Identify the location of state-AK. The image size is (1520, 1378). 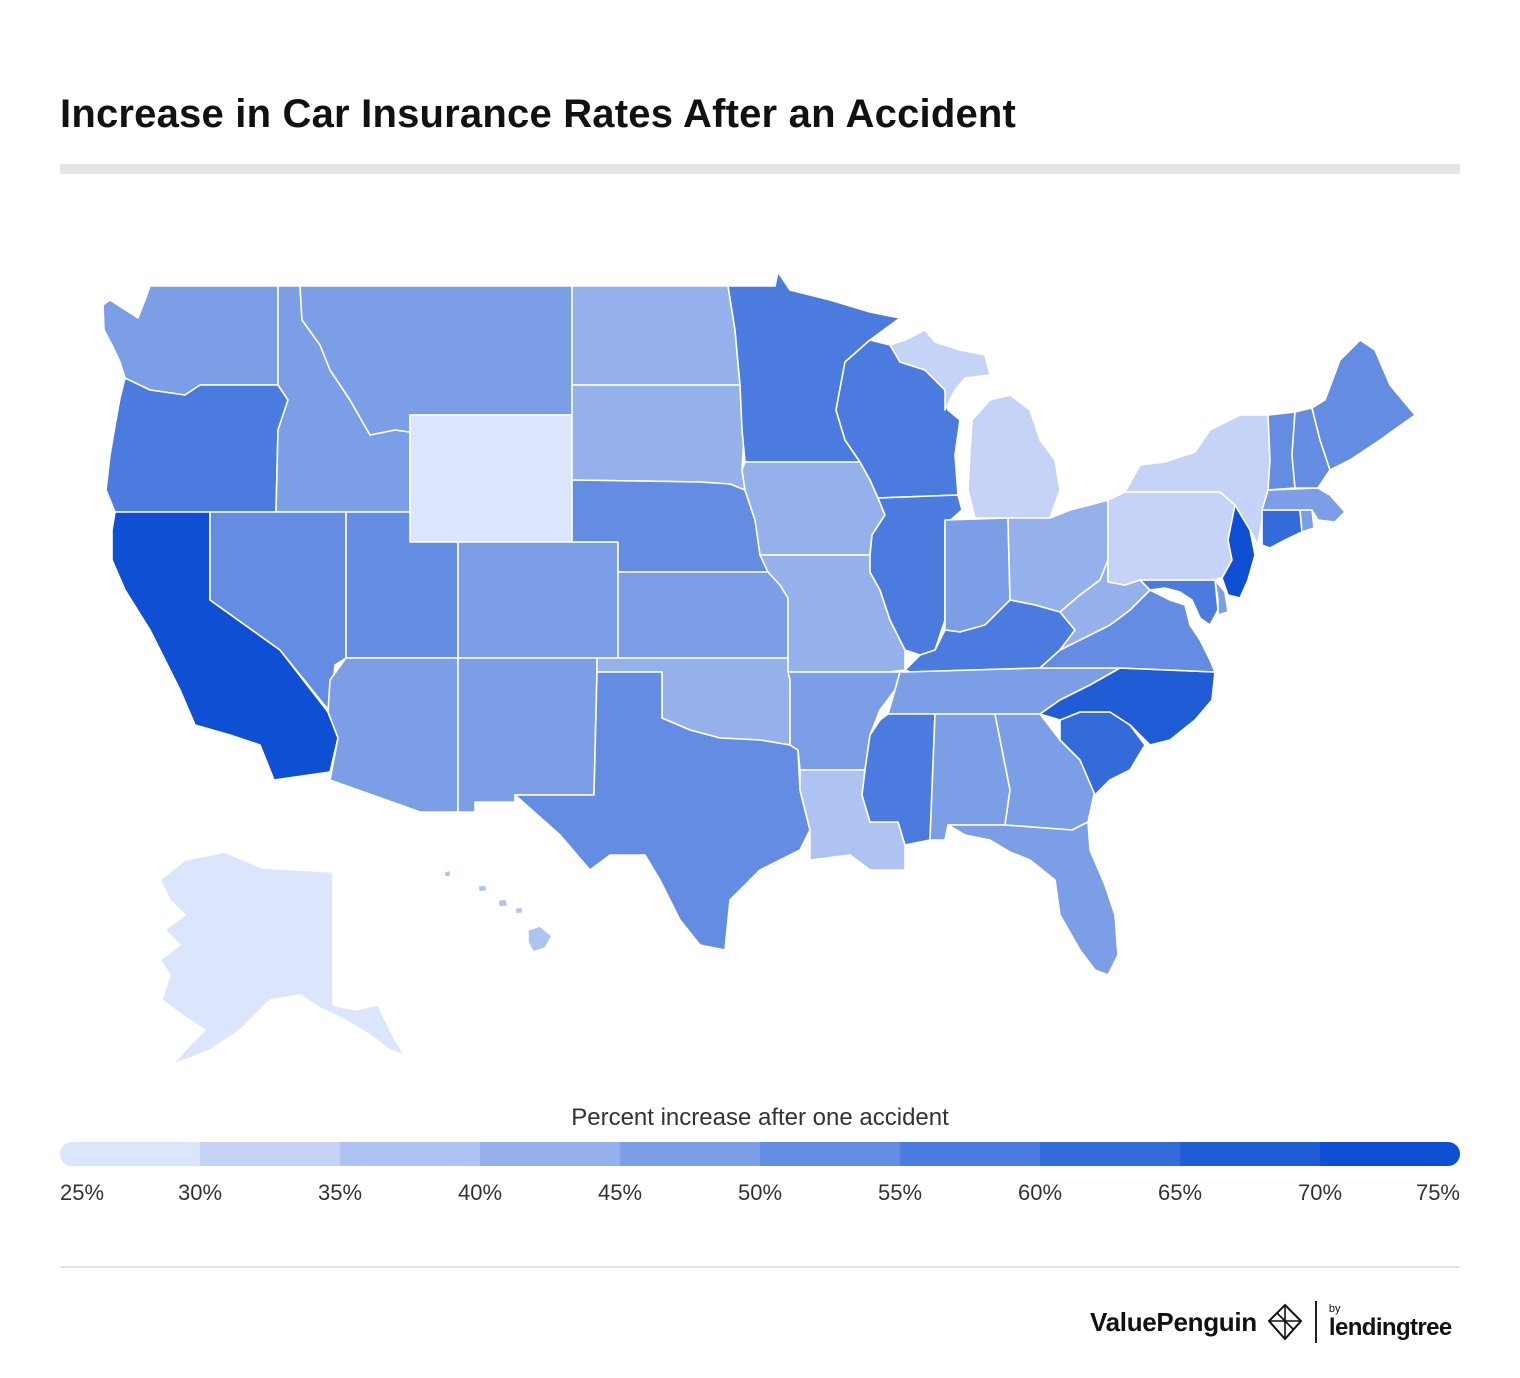
(282, 958).